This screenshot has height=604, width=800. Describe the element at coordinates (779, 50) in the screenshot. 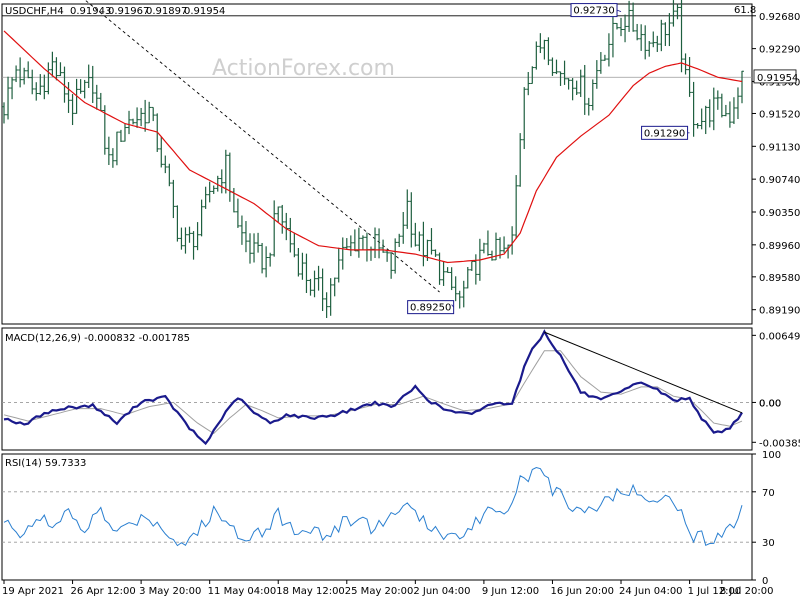

I see `price-y-tick-label: 0.92290` at that location.